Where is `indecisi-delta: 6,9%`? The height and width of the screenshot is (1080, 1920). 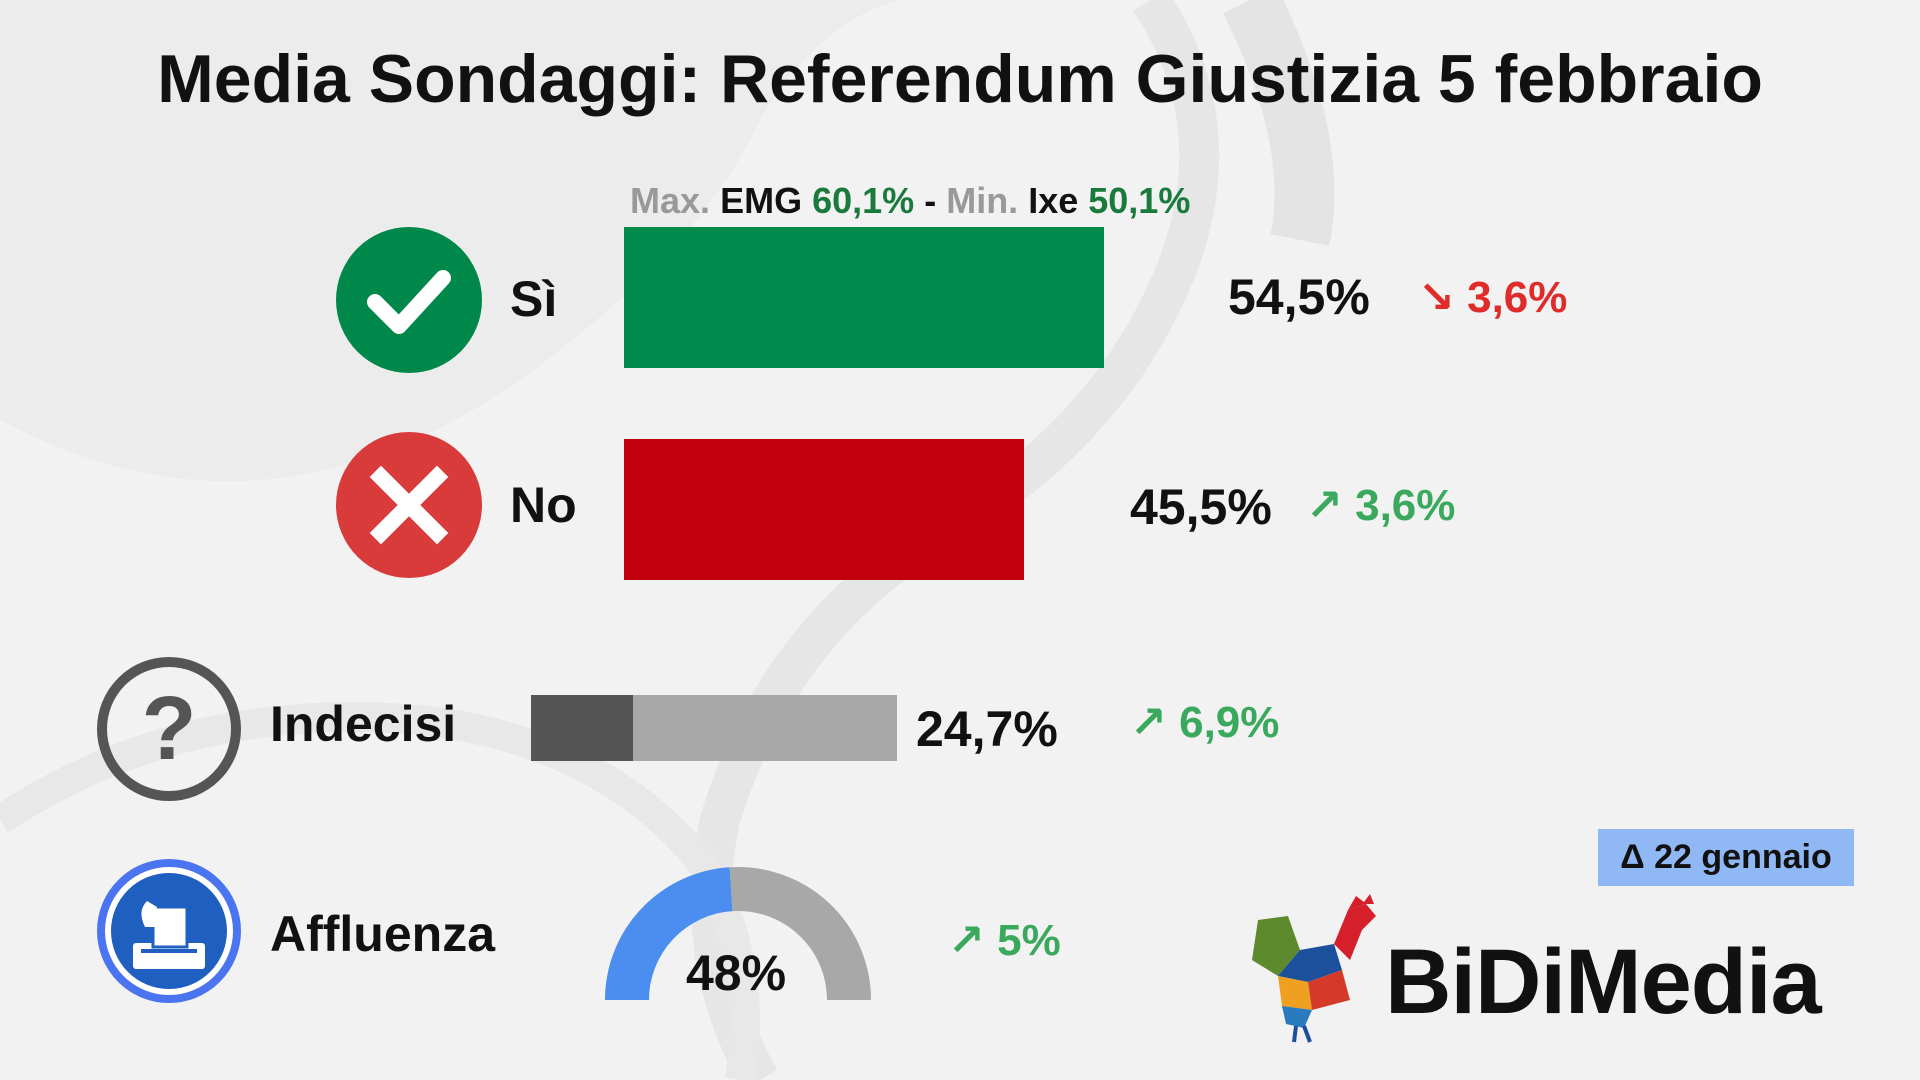
indecisi-delta: 6,9% is located at coordinates (1229, 722).